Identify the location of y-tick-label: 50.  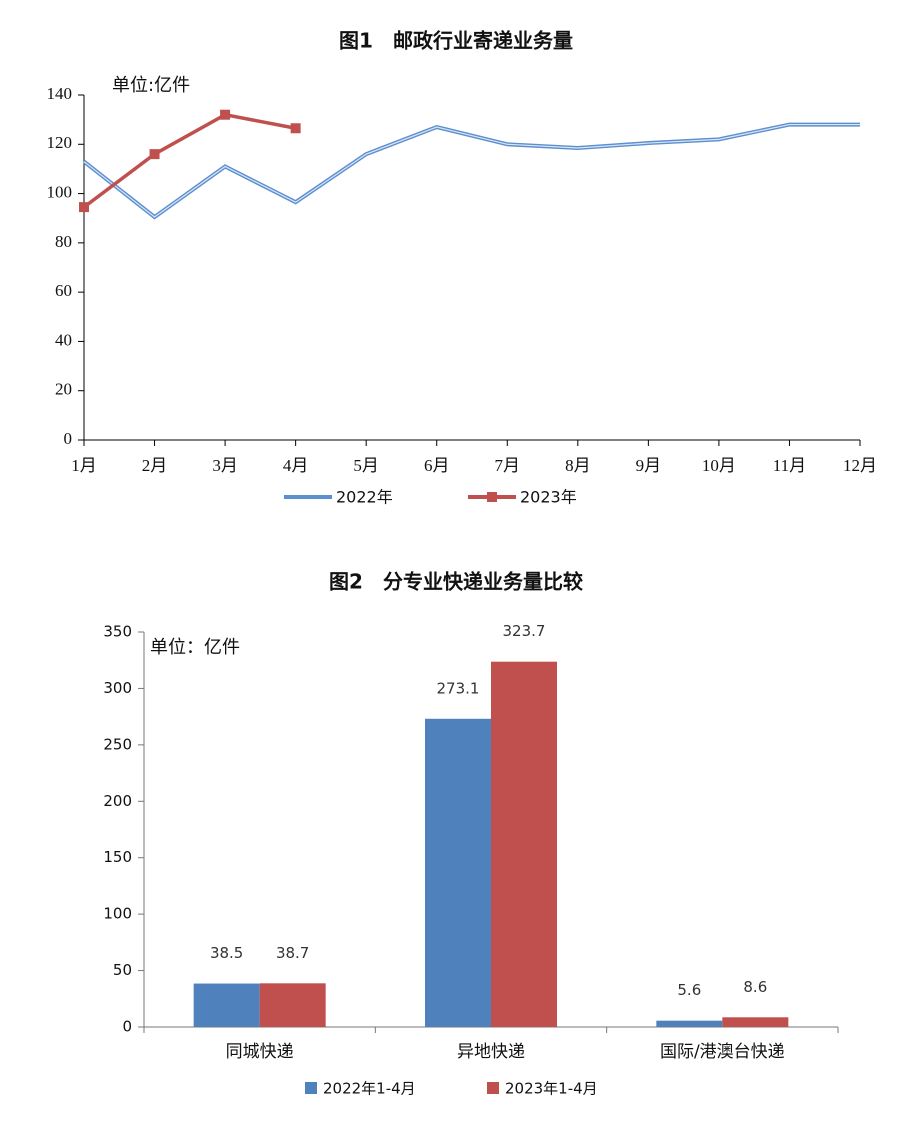
(122, 970).